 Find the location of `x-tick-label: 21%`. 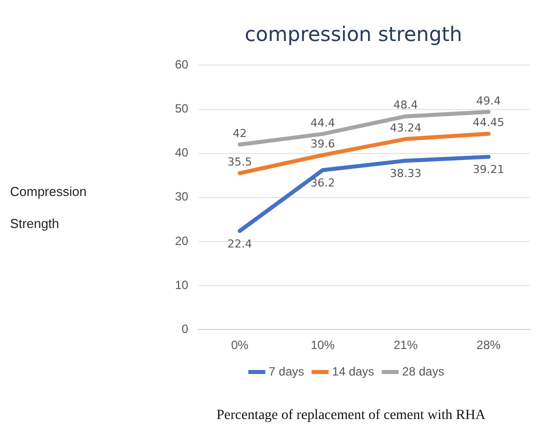

x-tick-label: 21% is located at coordinates (406, 345).